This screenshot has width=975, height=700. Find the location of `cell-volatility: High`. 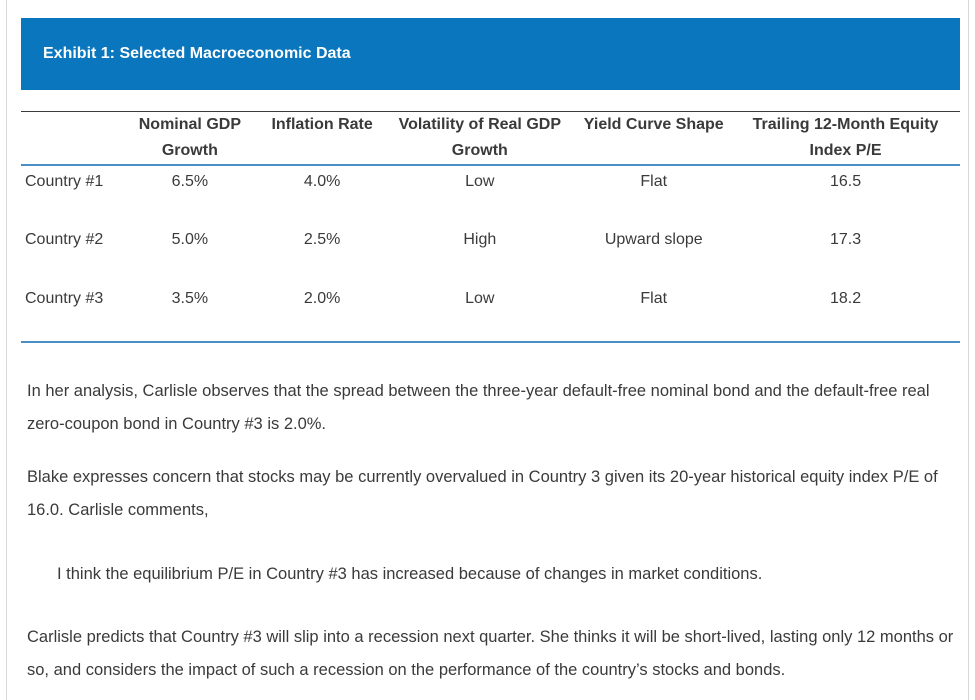

cell-volatility: High is located at coordinates (480, 239).